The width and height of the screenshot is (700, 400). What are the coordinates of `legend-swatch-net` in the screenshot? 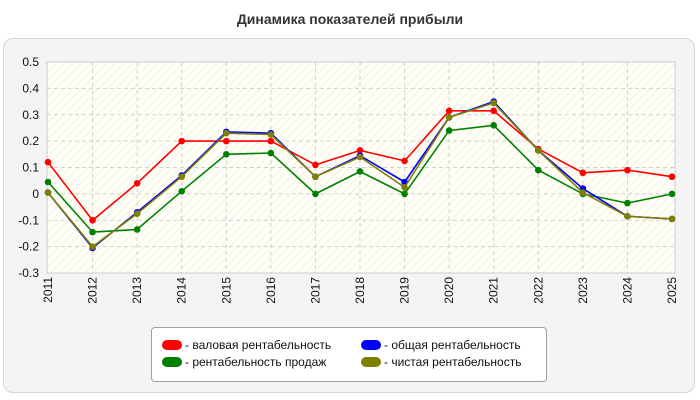 It's located at (371, 362).